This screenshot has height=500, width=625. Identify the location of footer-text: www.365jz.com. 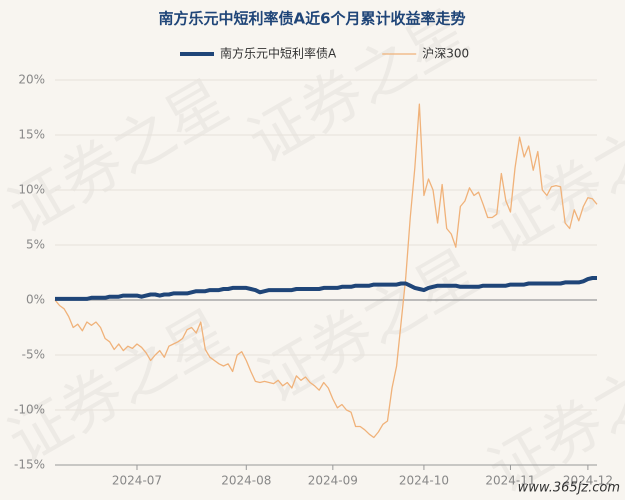
(569, 488).